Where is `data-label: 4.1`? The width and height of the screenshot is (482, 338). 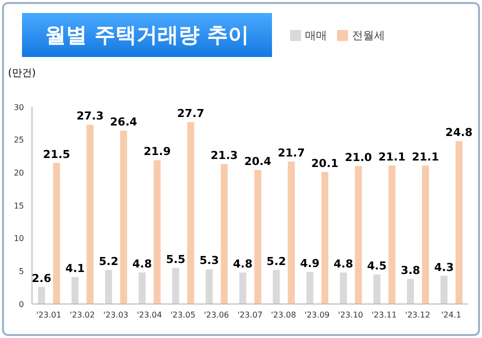 data-label: 4.1 is located at coordinates (75, 269).